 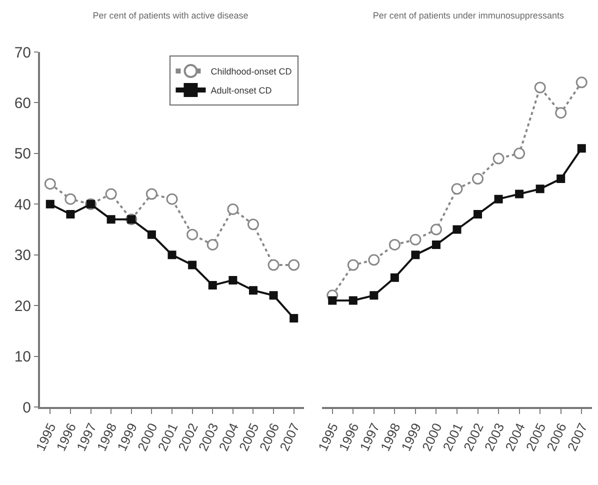 What do you see at coordinates (22, 103) in the screenshot?
I see `y-tick-label: 60` at bounding box center [22, 103].